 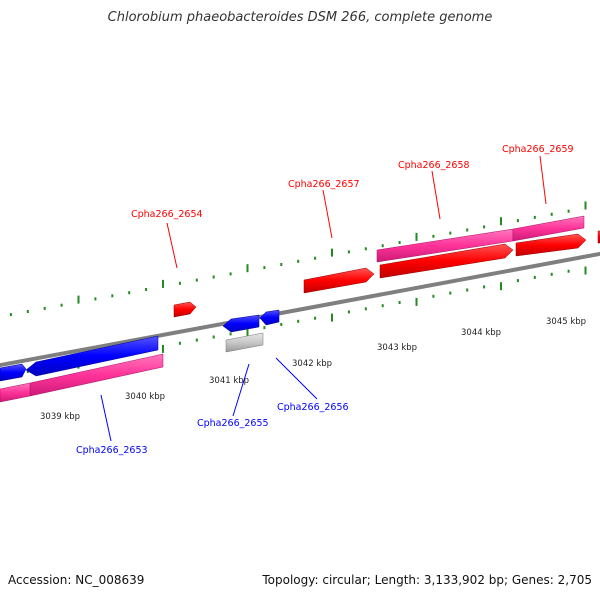 I want to click on gene-label-cpha266-2655: Cpha266_2655, so click(x=233, y=423).